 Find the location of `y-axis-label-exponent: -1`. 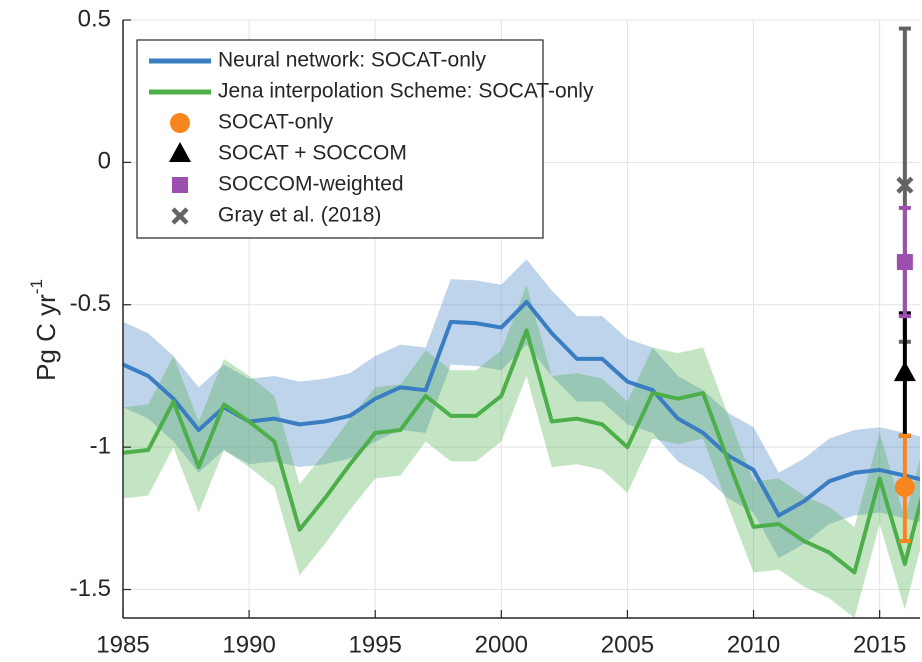

y-axis-label-exponent: -1 is located at coordinates (36, 286).